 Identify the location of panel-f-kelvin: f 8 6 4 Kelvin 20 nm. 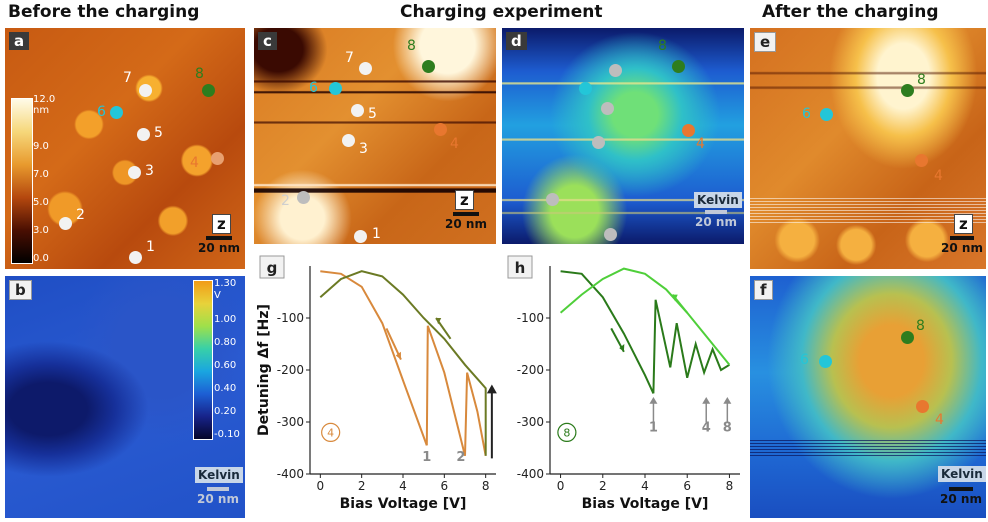
(868, 397).